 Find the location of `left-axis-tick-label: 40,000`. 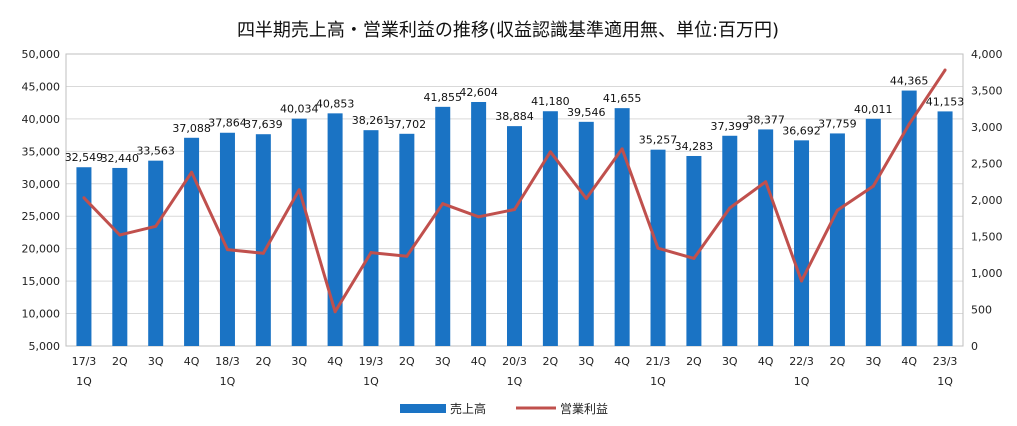

left-axis-tick-label: 40,000 is located at coordinates (41, 119).